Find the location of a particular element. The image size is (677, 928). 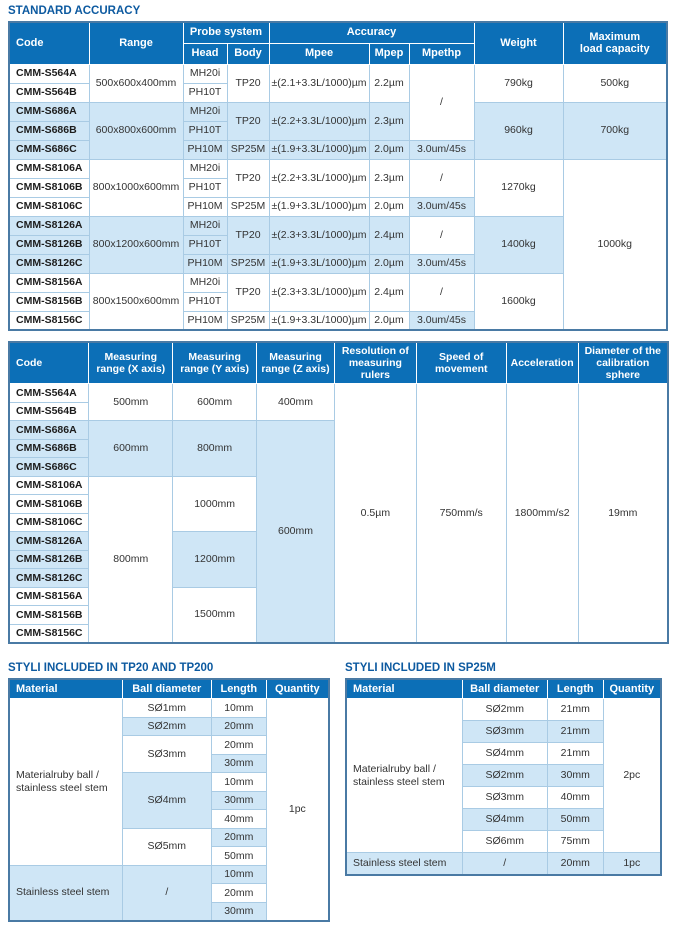

table-cell: 2.4µm is located at coordinates (389, 292).